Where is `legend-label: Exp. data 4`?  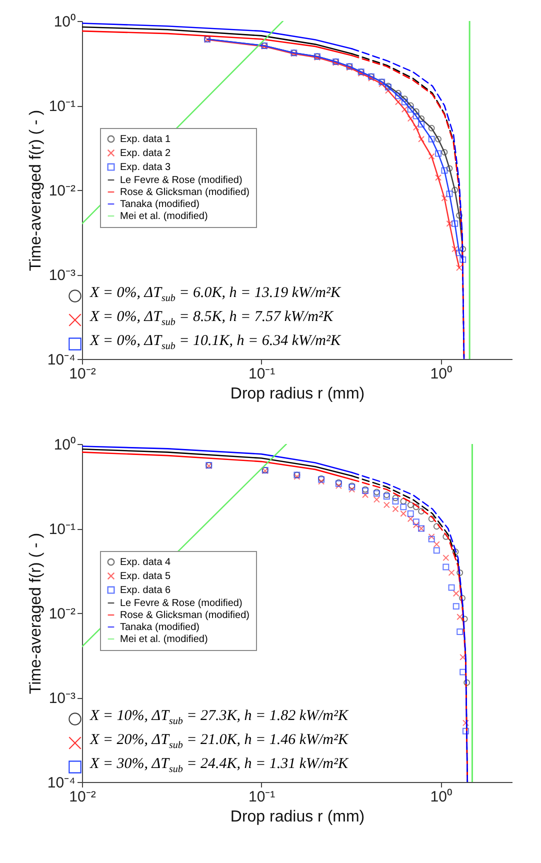
legend-label: Exp. data 4 is located at coordinates (146, 562).